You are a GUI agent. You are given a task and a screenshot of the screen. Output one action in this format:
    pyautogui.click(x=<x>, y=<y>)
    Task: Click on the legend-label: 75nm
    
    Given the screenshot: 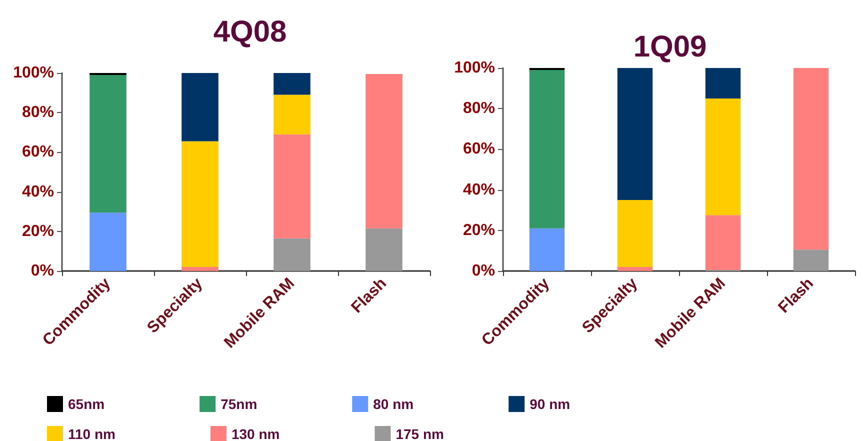 What is the action you would take?
    pyautogui.click(x=239, y=404)
    